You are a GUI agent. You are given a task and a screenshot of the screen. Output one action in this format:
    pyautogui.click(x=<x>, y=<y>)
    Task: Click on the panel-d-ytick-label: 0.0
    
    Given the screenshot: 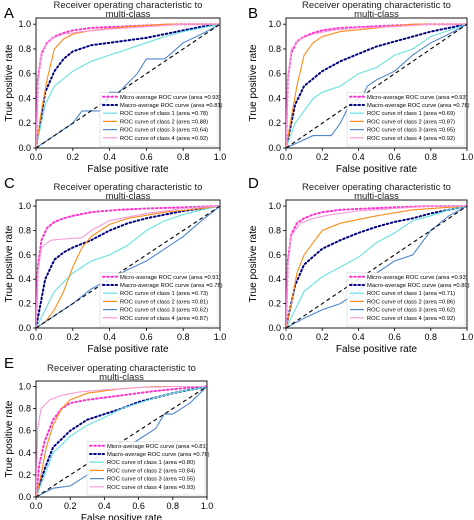 What is the action you would take?
    pyautogui.click(x=274, y=328)
    